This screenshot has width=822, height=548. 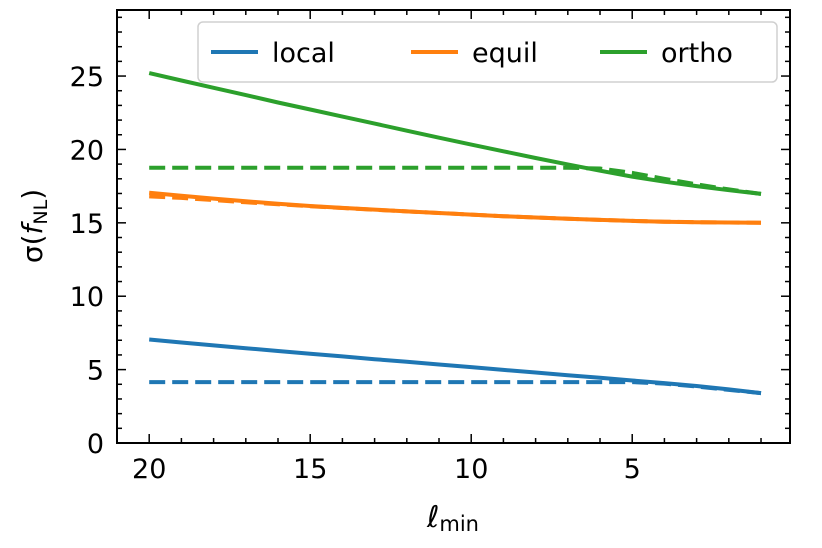 What do you see at coordinates (95, 371) in the screenshot?
I see `y-tick-label: 5` at bounding box center [95, 371].